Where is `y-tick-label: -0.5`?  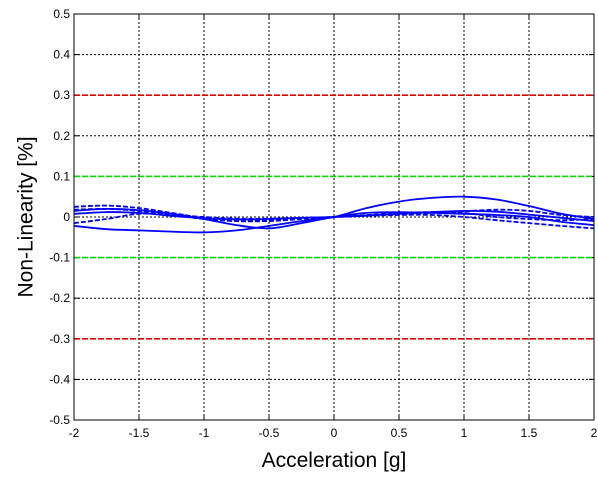
y-tick-label: -0.5 is located at coordinates (59, 420).